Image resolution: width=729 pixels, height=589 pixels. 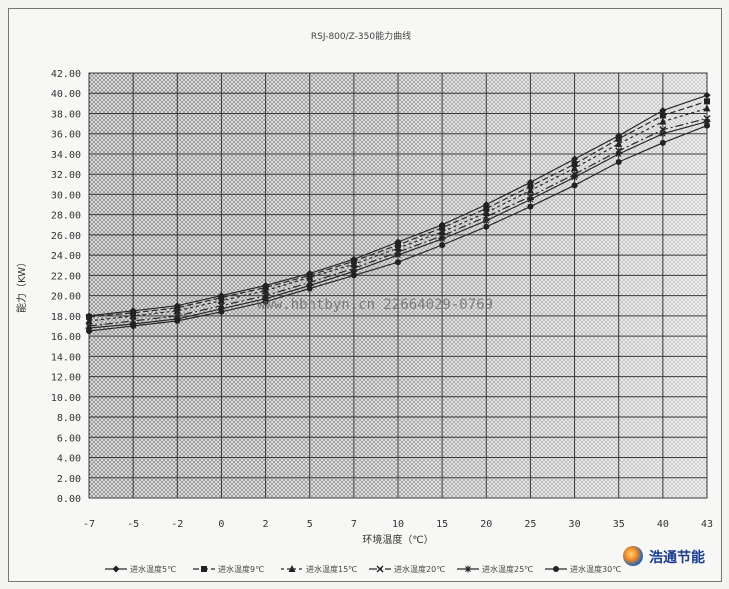 I want to click on y-tick-label: 34.00, so click(x=66, y=155).